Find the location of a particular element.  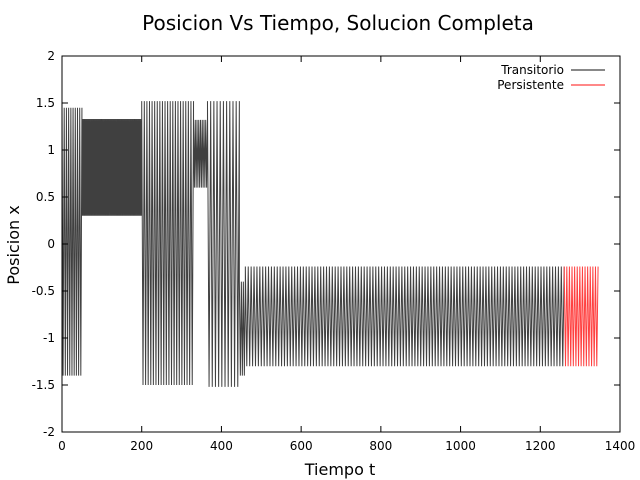

x-tick-label: 400 is located at coordinates (221, 446).